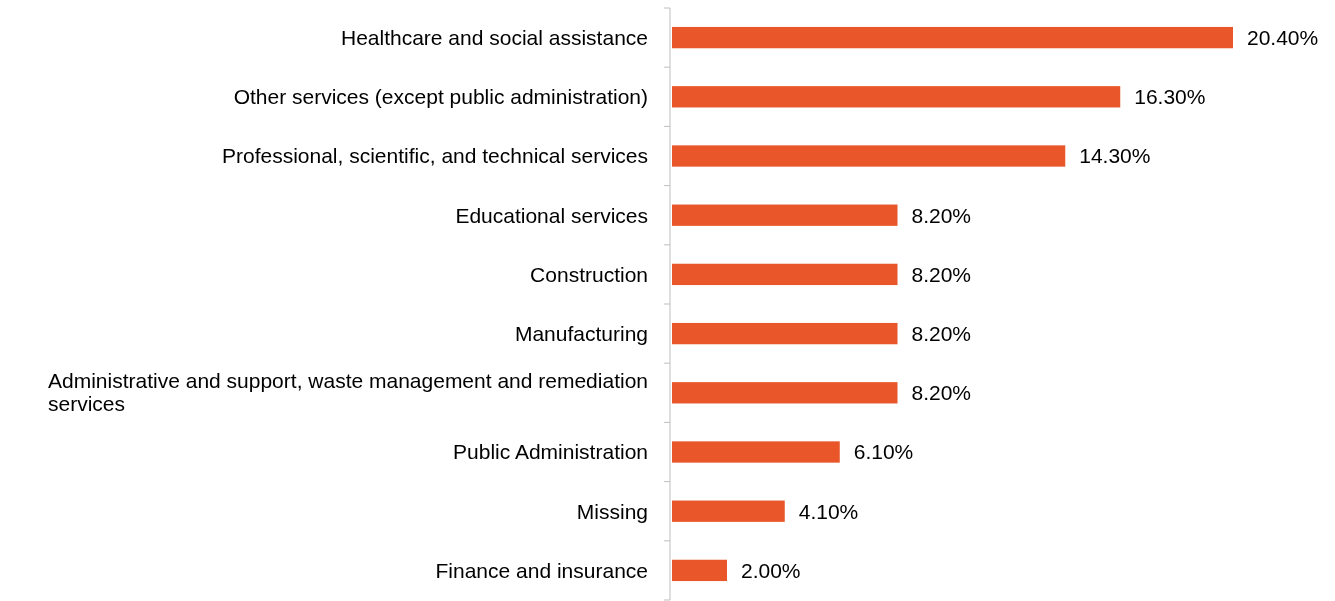 The width and height of the screenshot is (1335, 601). I want to click on y-tick-label: Finance and insurance, so click(541, 570).